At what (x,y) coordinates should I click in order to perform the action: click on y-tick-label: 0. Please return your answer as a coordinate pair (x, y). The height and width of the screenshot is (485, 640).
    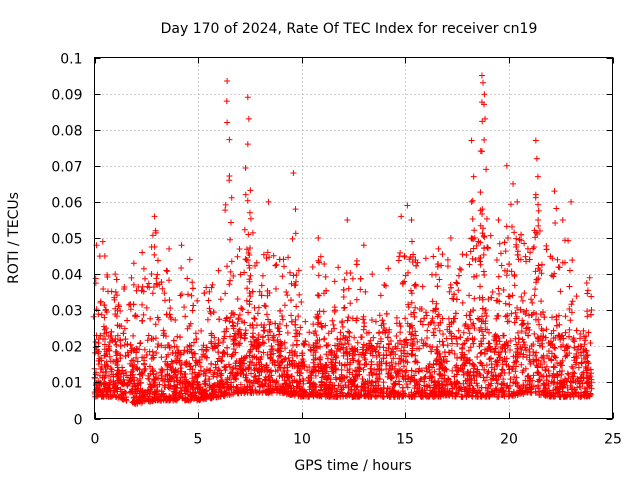
    Looking at the image, I should click on (78, 421).